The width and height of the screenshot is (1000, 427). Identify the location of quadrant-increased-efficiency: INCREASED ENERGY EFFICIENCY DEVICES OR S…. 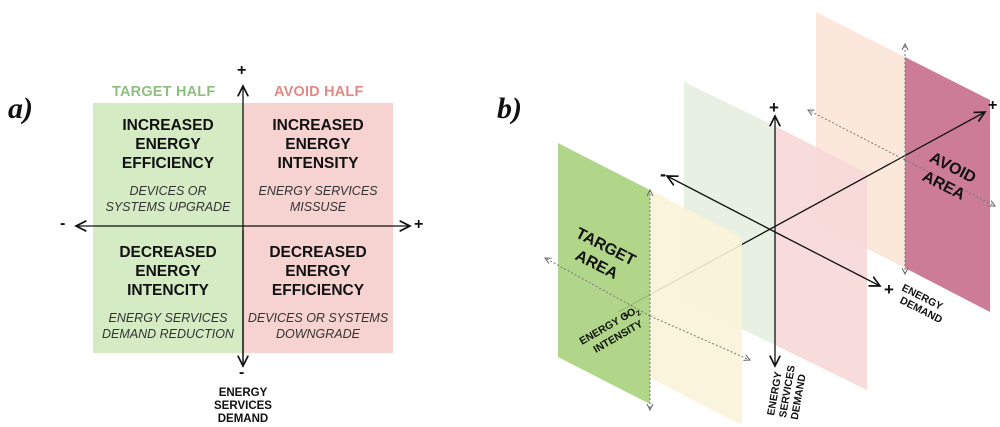
(168, 165).